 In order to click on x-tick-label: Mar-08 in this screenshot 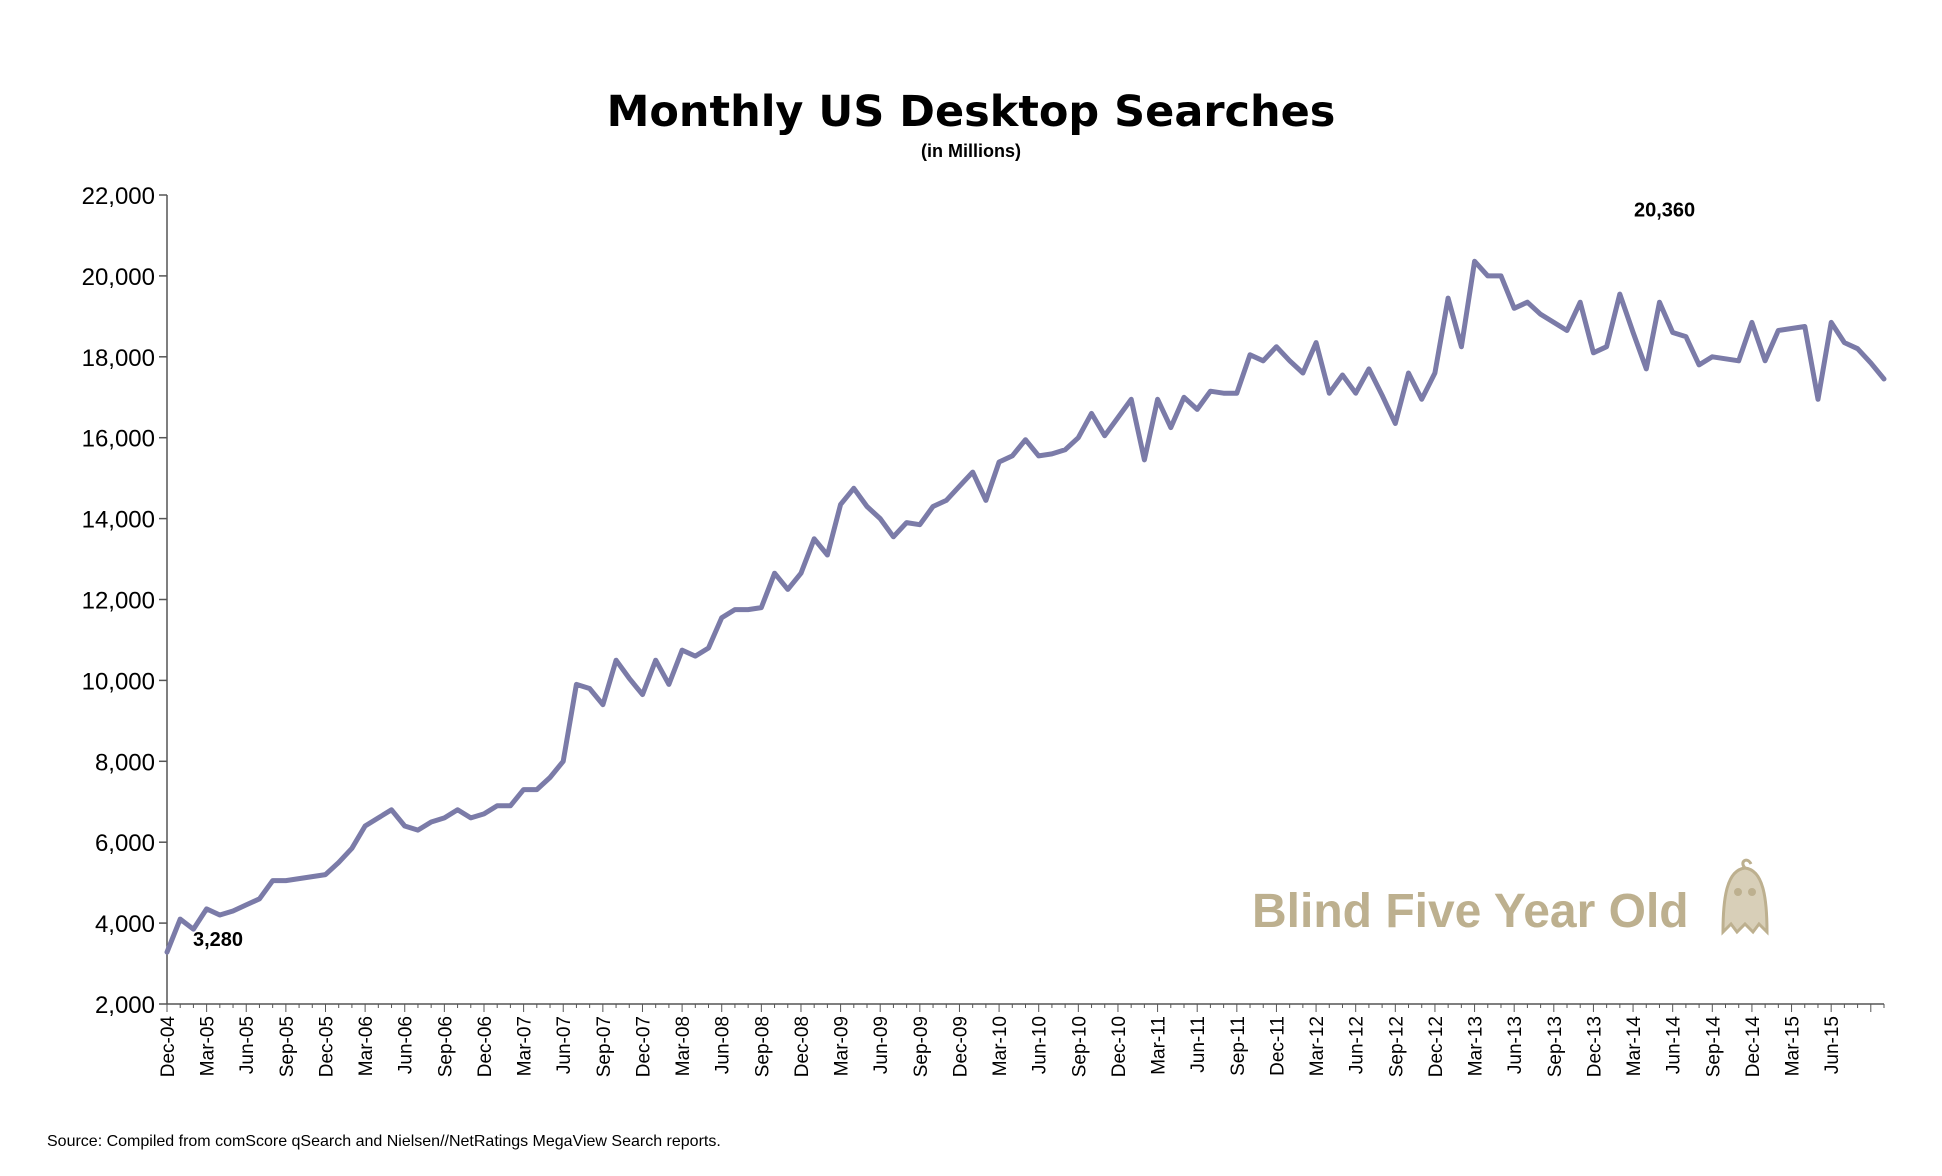, I will do `click(683, 1046)`.